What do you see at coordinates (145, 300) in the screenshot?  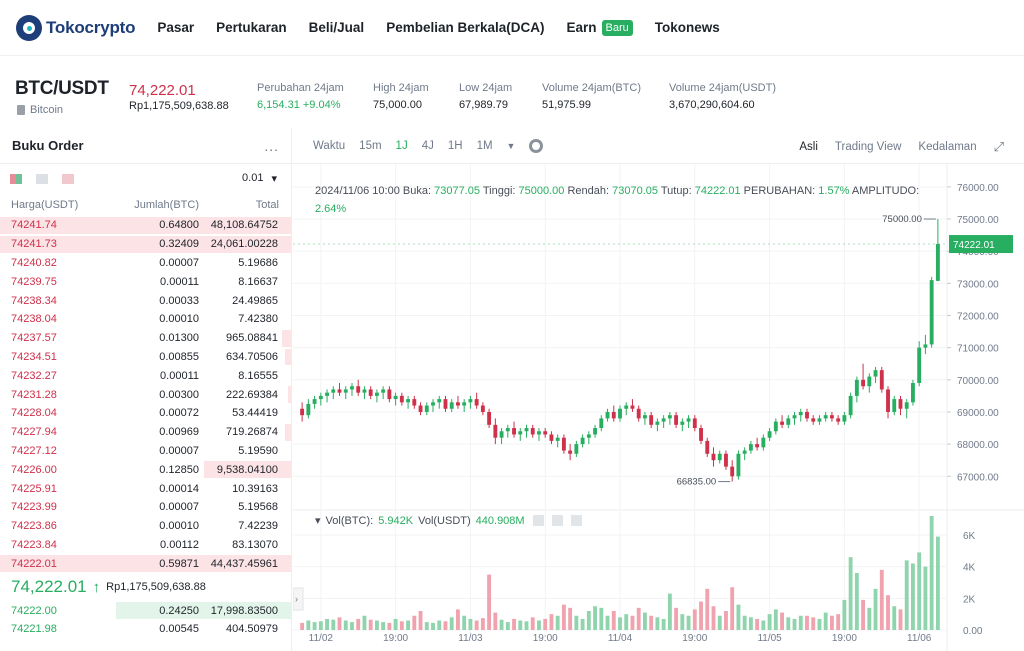 I see `ask-row: 74238.34 0.00033 24.49865` at bounding box center [145, 300].